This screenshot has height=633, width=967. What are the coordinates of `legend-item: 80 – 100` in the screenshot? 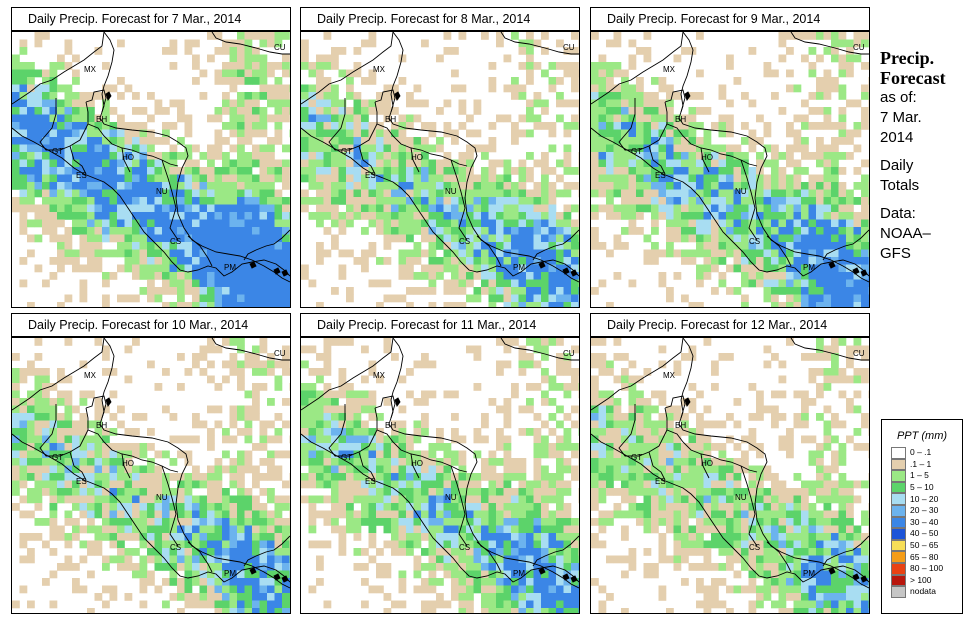 It's located at (922, 568).